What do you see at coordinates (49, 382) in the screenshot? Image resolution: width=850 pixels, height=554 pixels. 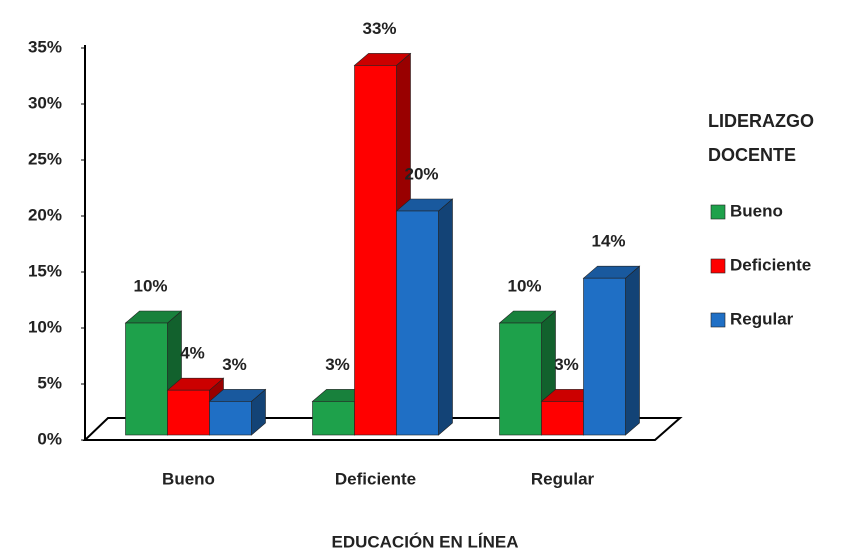 I see `y-tick-label: 5%` at bounding box center [49, 382].